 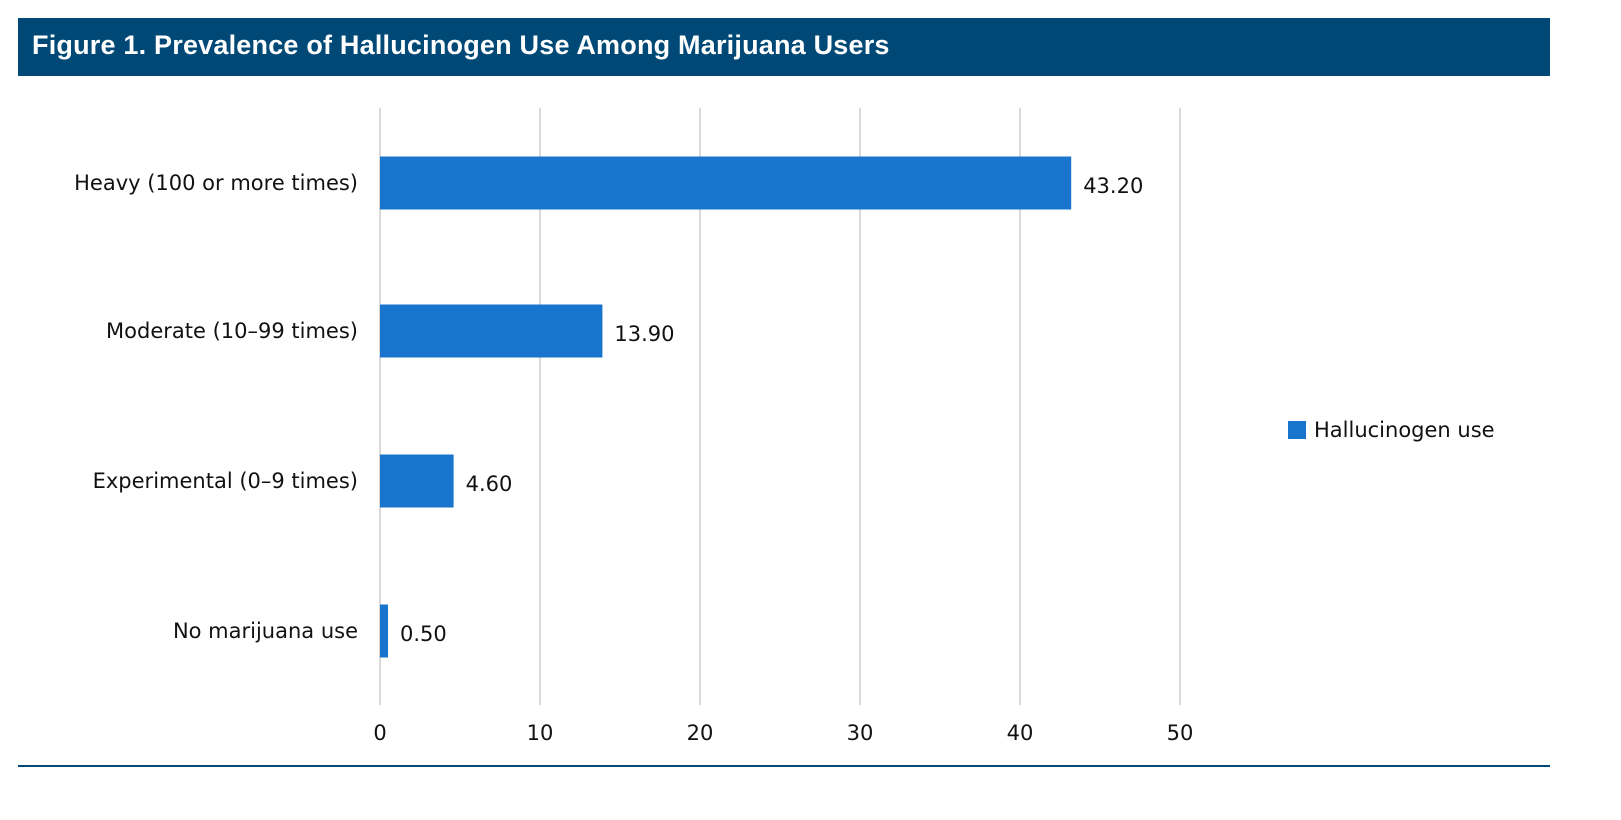 What do you see at coordinates (1113, 186) in the screenshot?
I see `data-label: 43.20` at bounding box center [1113, 186].